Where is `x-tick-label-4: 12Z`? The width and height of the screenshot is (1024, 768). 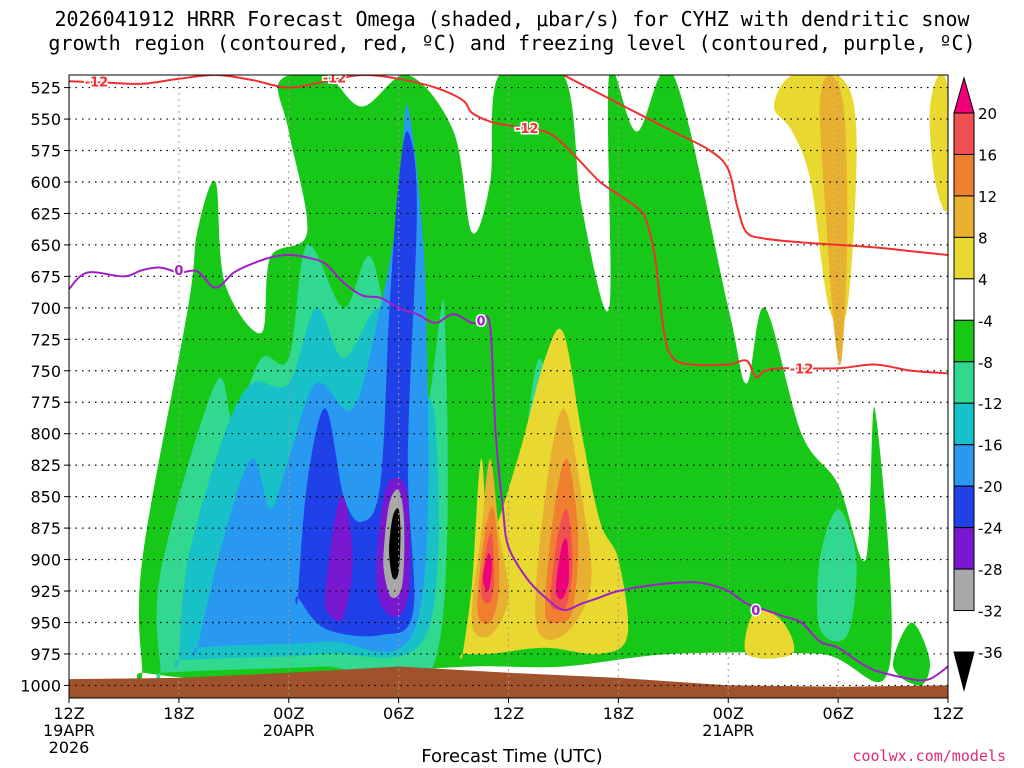
x-tick-label-4: 12Z is located at coordinates (508, 713).